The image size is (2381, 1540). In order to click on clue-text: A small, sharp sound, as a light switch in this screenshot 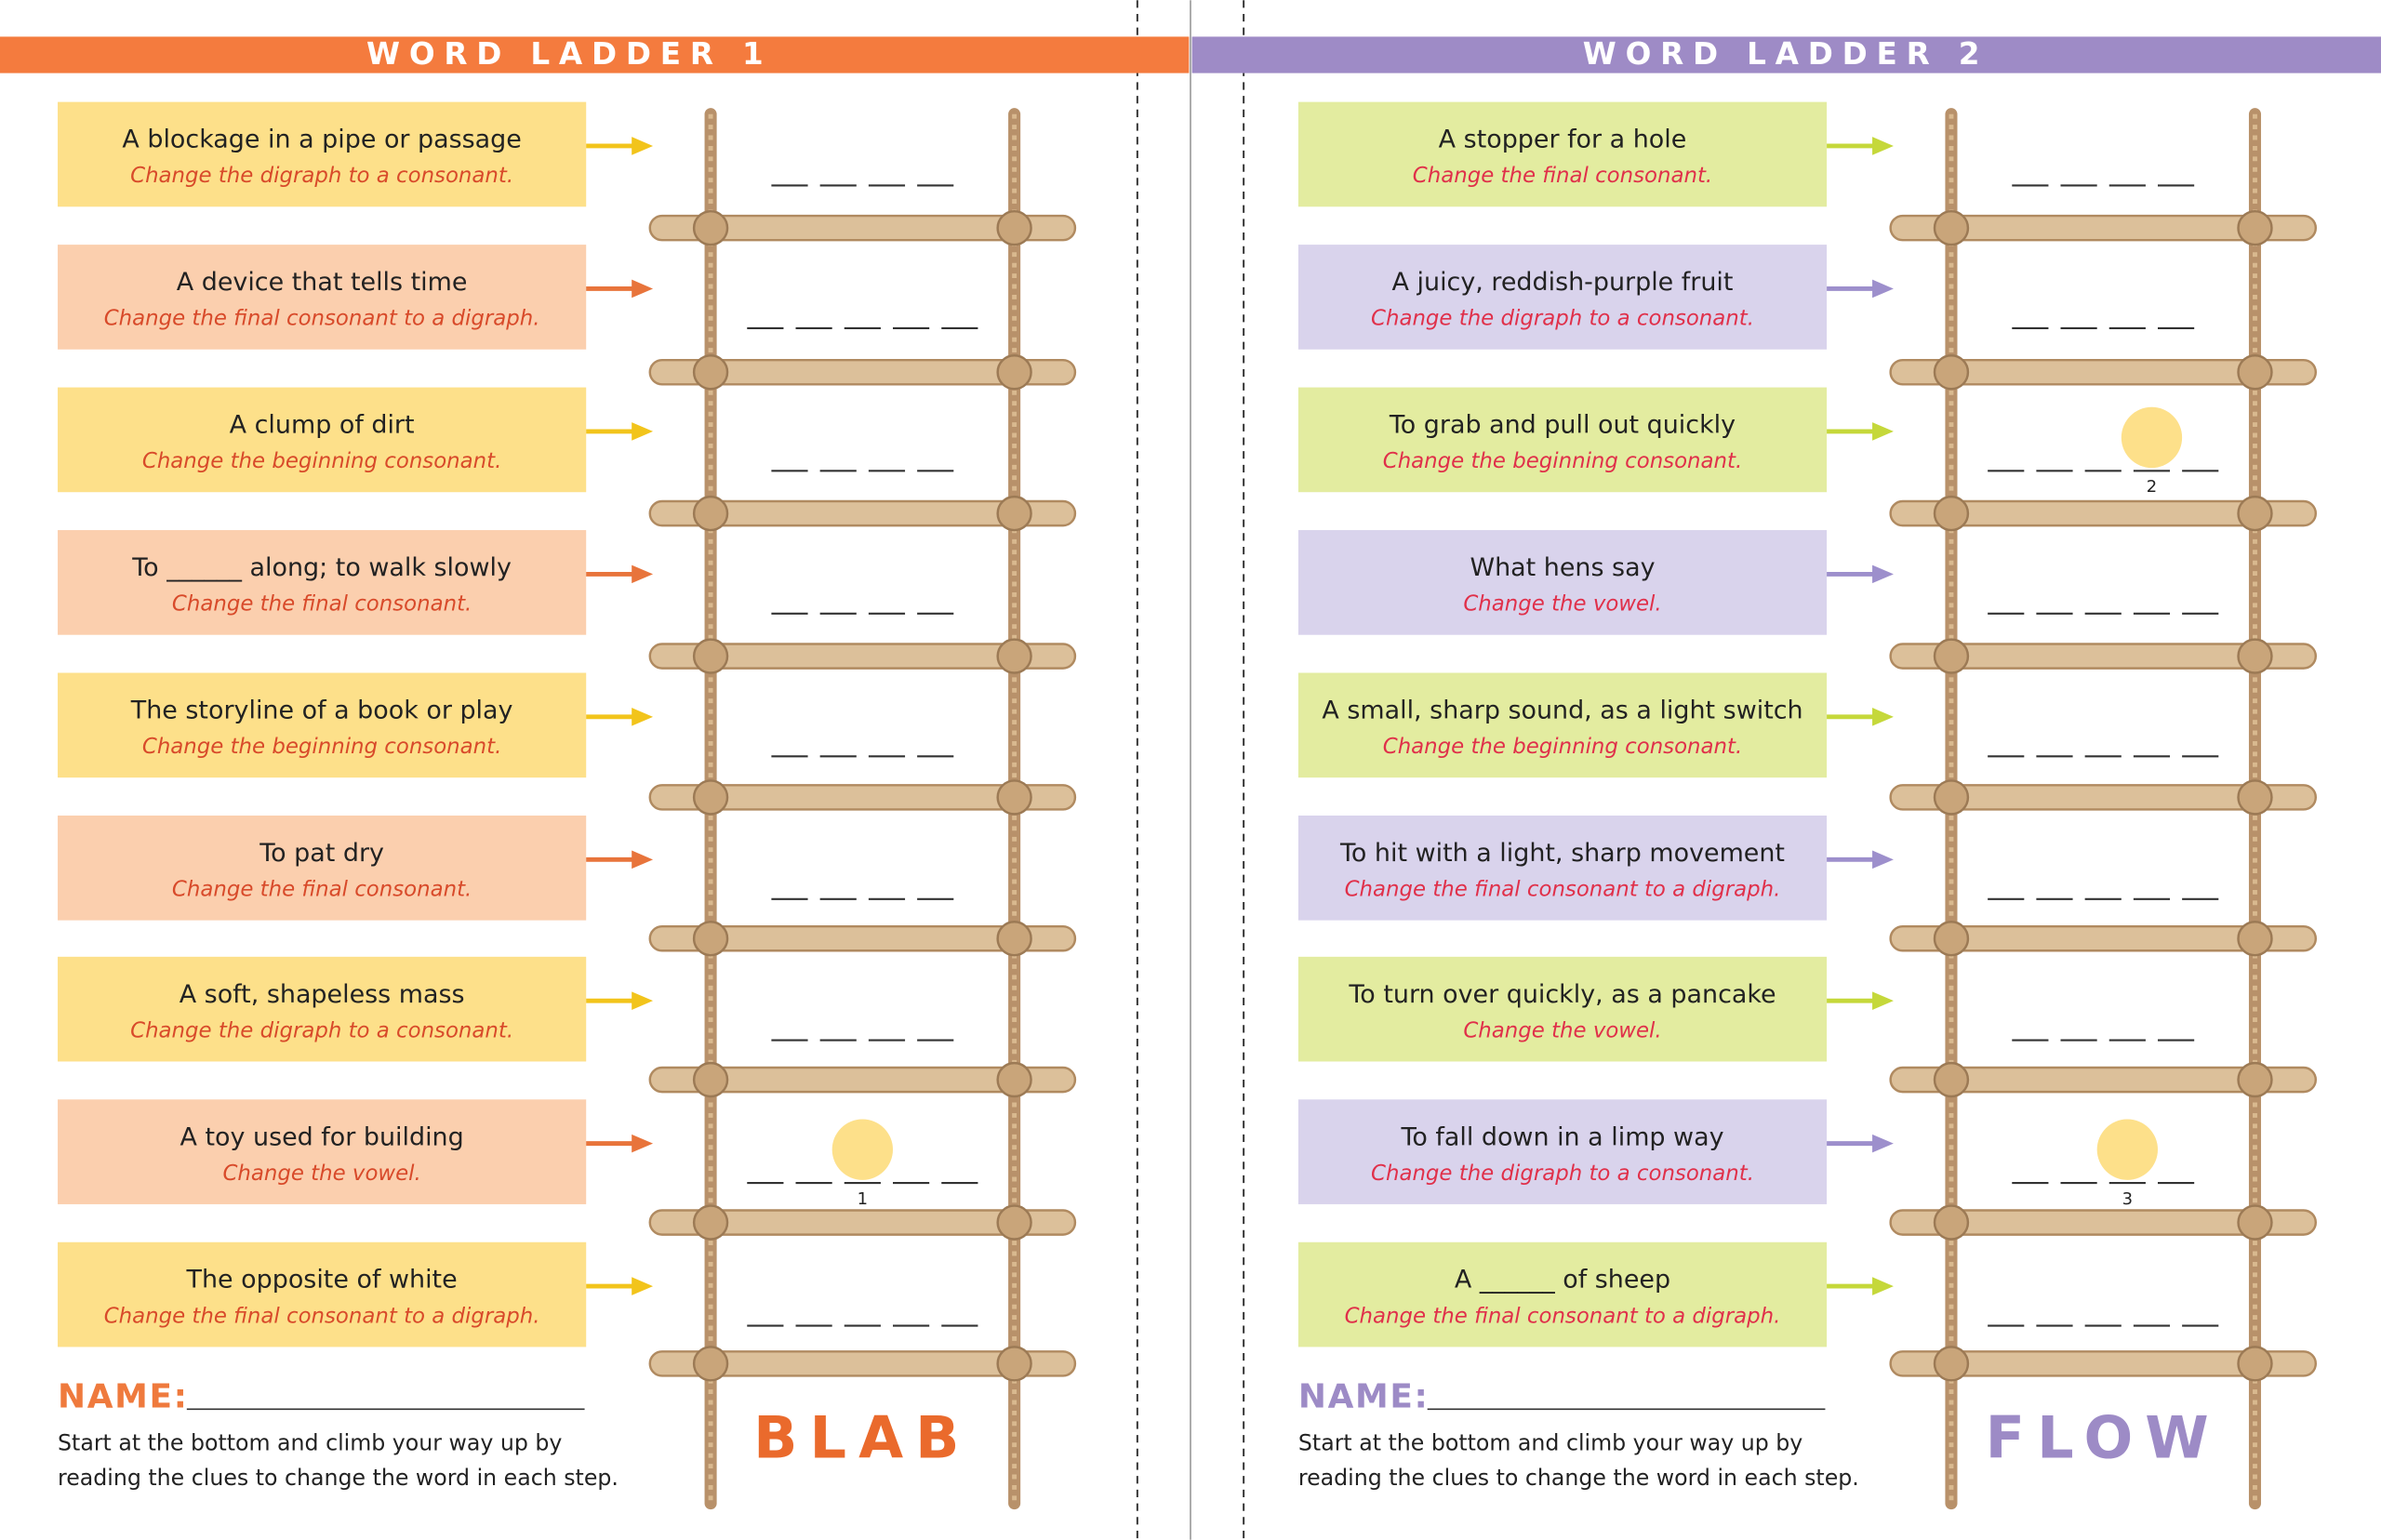, I will do `click(1562, 710)`.